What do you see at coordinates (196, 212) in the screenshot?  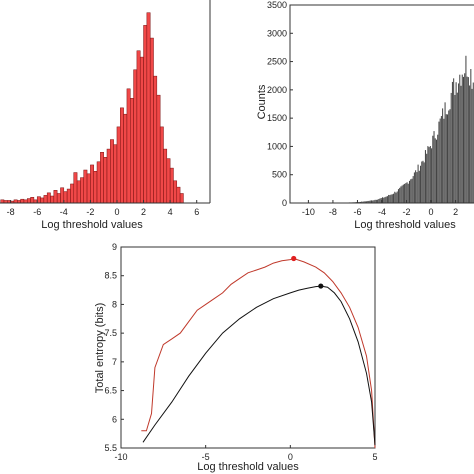 I see `histogram-red-x-tick-label: 6` at bounding box center [196, 212].